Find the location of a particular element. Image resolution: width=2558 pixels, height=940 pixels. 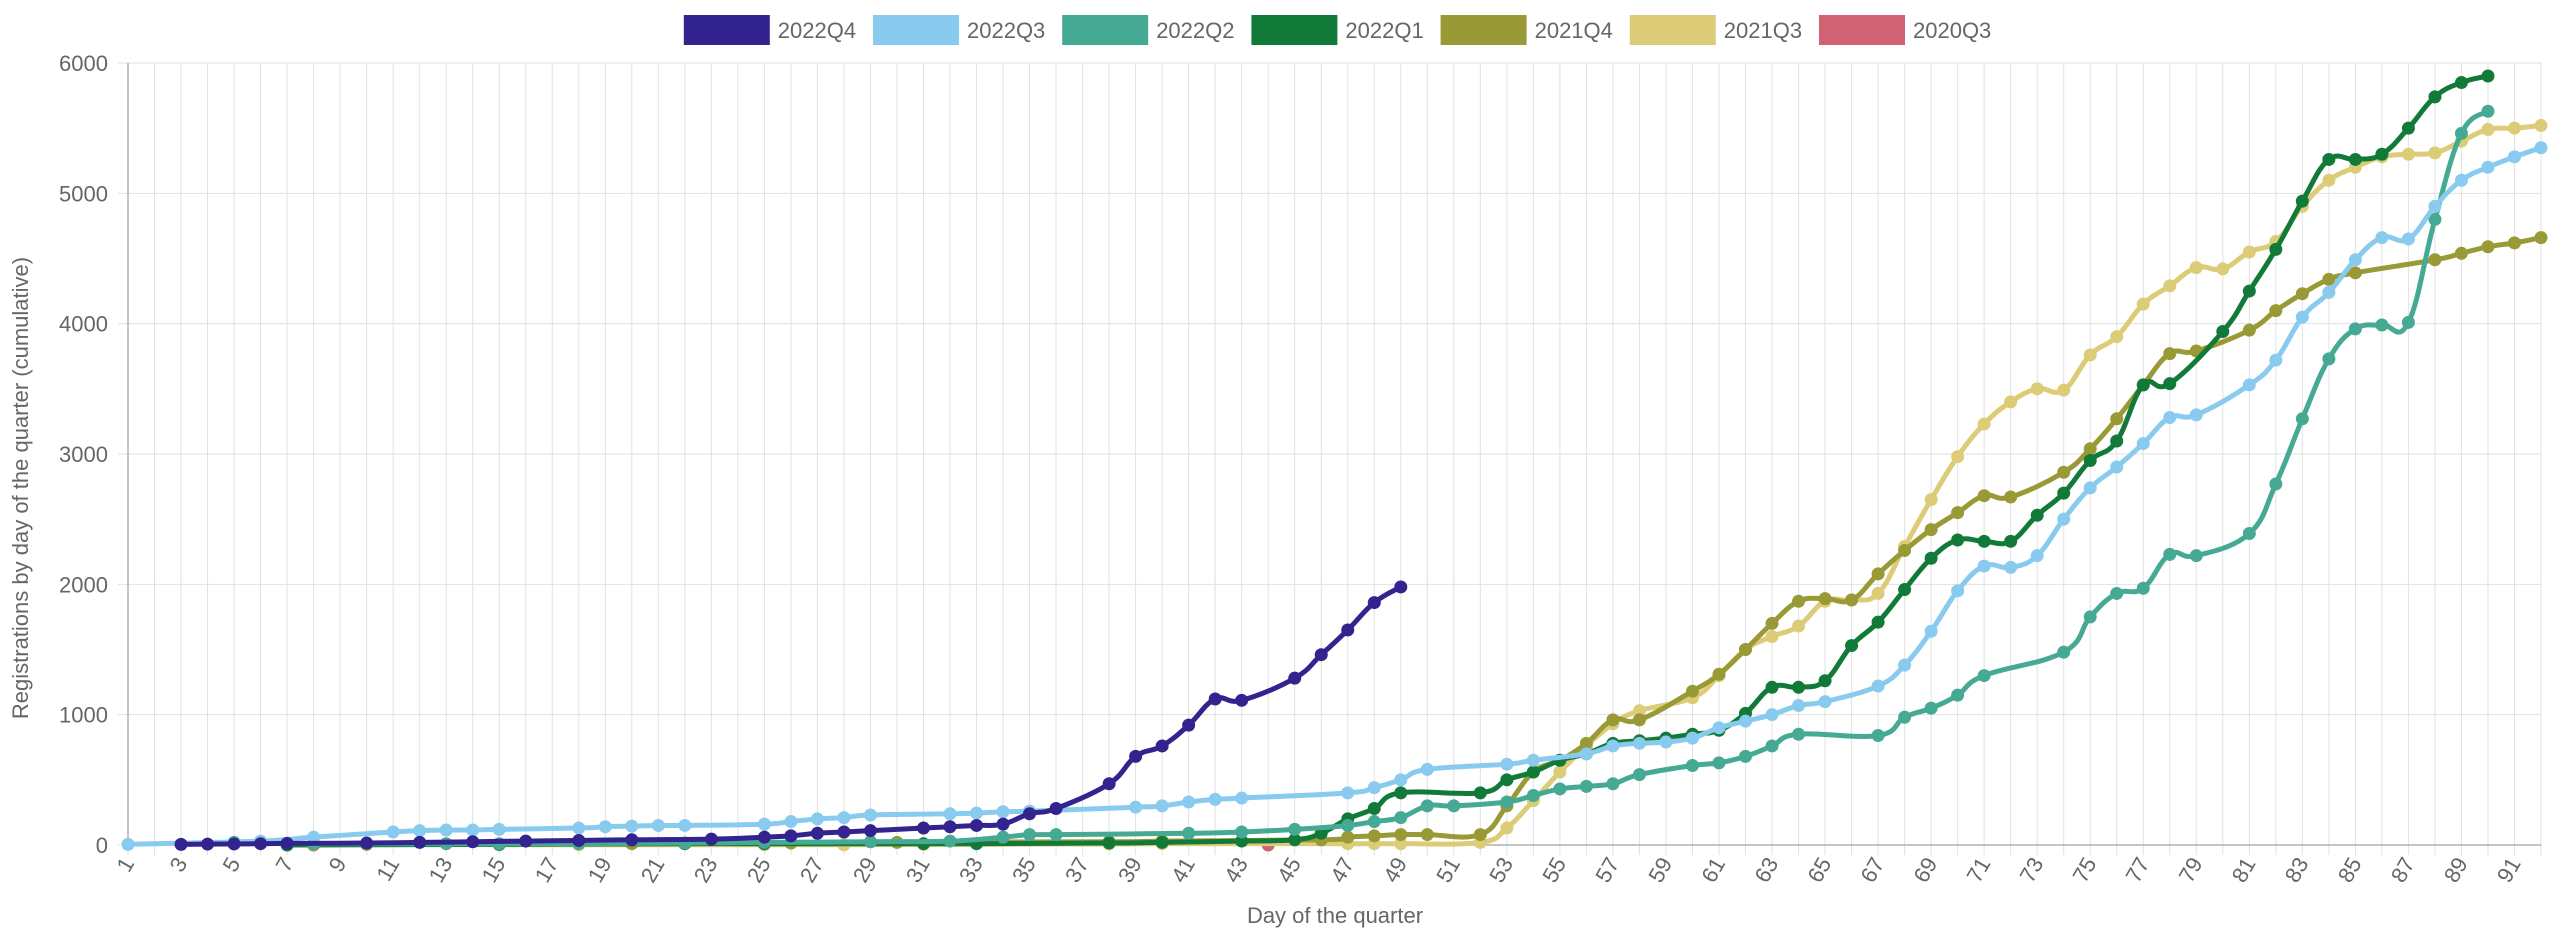

legend-item-2022Q3: 2022Q3 is located at coordinates (959, 30).